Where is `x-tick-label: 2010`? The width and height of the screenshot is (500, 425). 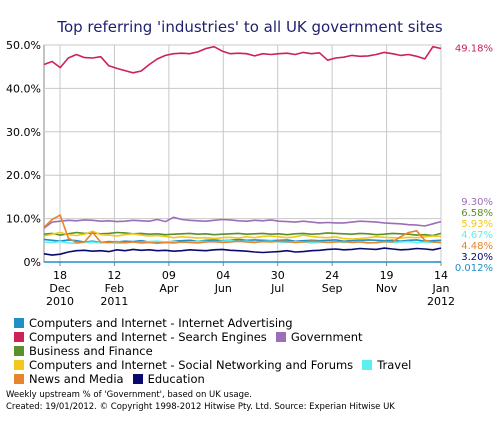
x-tick-label: 2010 is located at coordinates (60, 301).